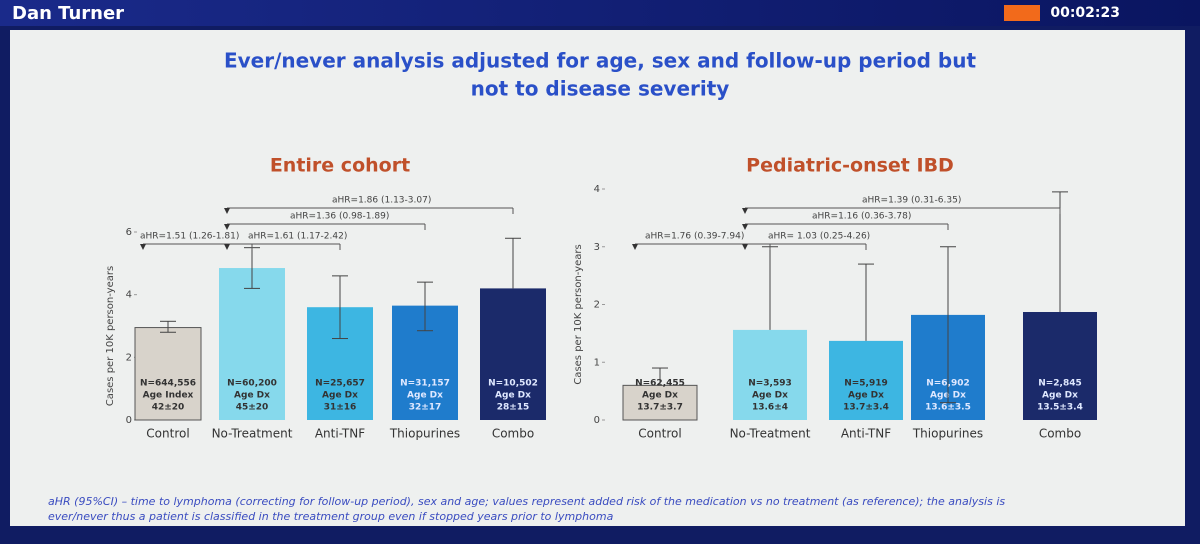 Image resolution: width=1200 pixels, height=544 pixels. What do you see at coordinates (597, 247) in the screenshot?
I see `y-tick-label: 3` at bounding box center [597, 247].